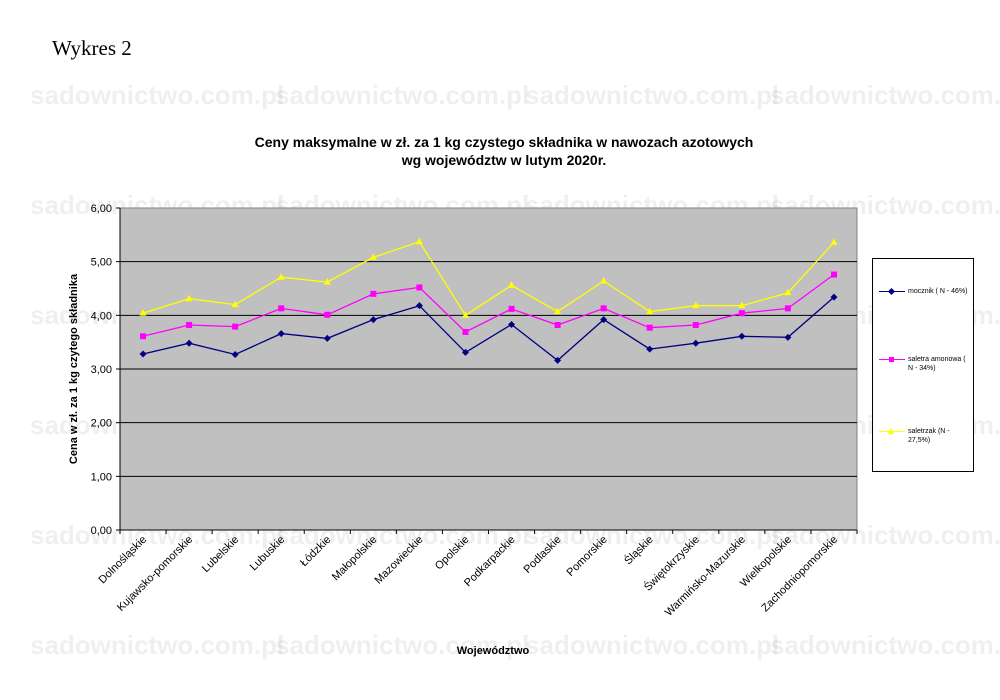 The width and height of the screenshot is (1000, 700). Describe the element at coordinates (101, 263) in the screenshot. I see `y-tick-label: 5,00` at that location.